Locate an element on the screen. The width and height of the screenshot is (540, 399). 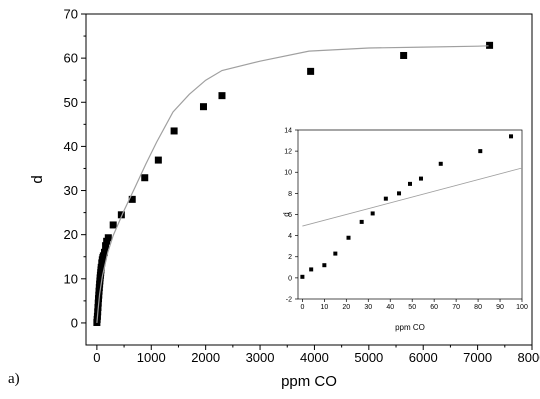
inset-x-axis-title: ppm CO is located at coordinates (410, 327).